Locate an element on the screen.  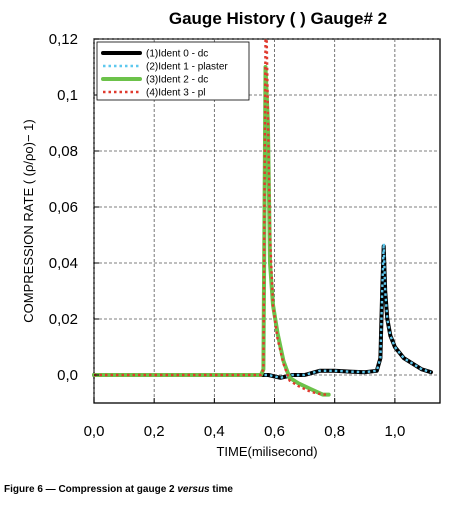
caption-prefix: Figure 6 — Compression at gauge 2 is located at coordinates (91, 489).